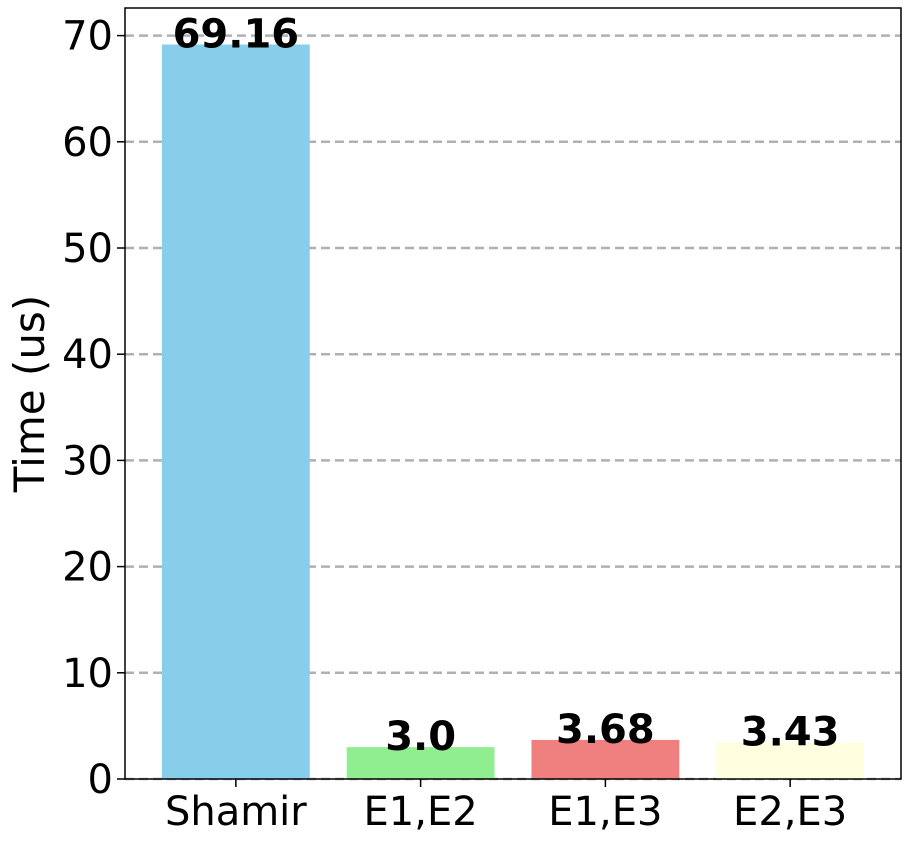  What do you see at coordinates (87, 355) in the screenshot?
I see `y-tick-label-4: 40` at bounding box center [87, 355].